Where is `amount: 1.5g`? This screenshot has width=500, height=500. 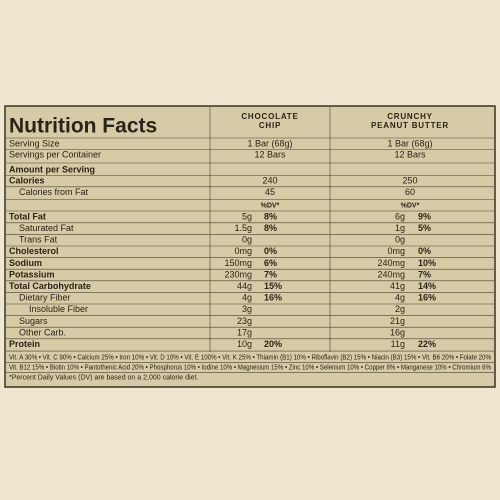
amount: 1.5g is located at coordinates (243, 228).